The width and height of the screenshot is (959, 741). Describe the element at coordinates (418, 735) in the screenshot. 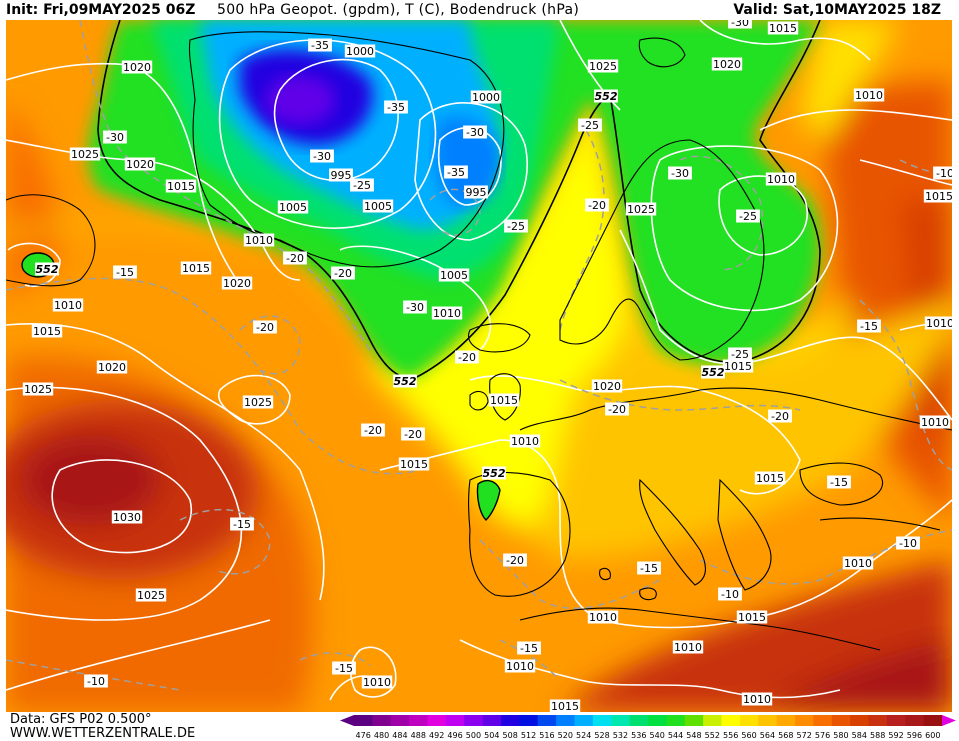

I see `colorbar-tick-label: 488` at that location.